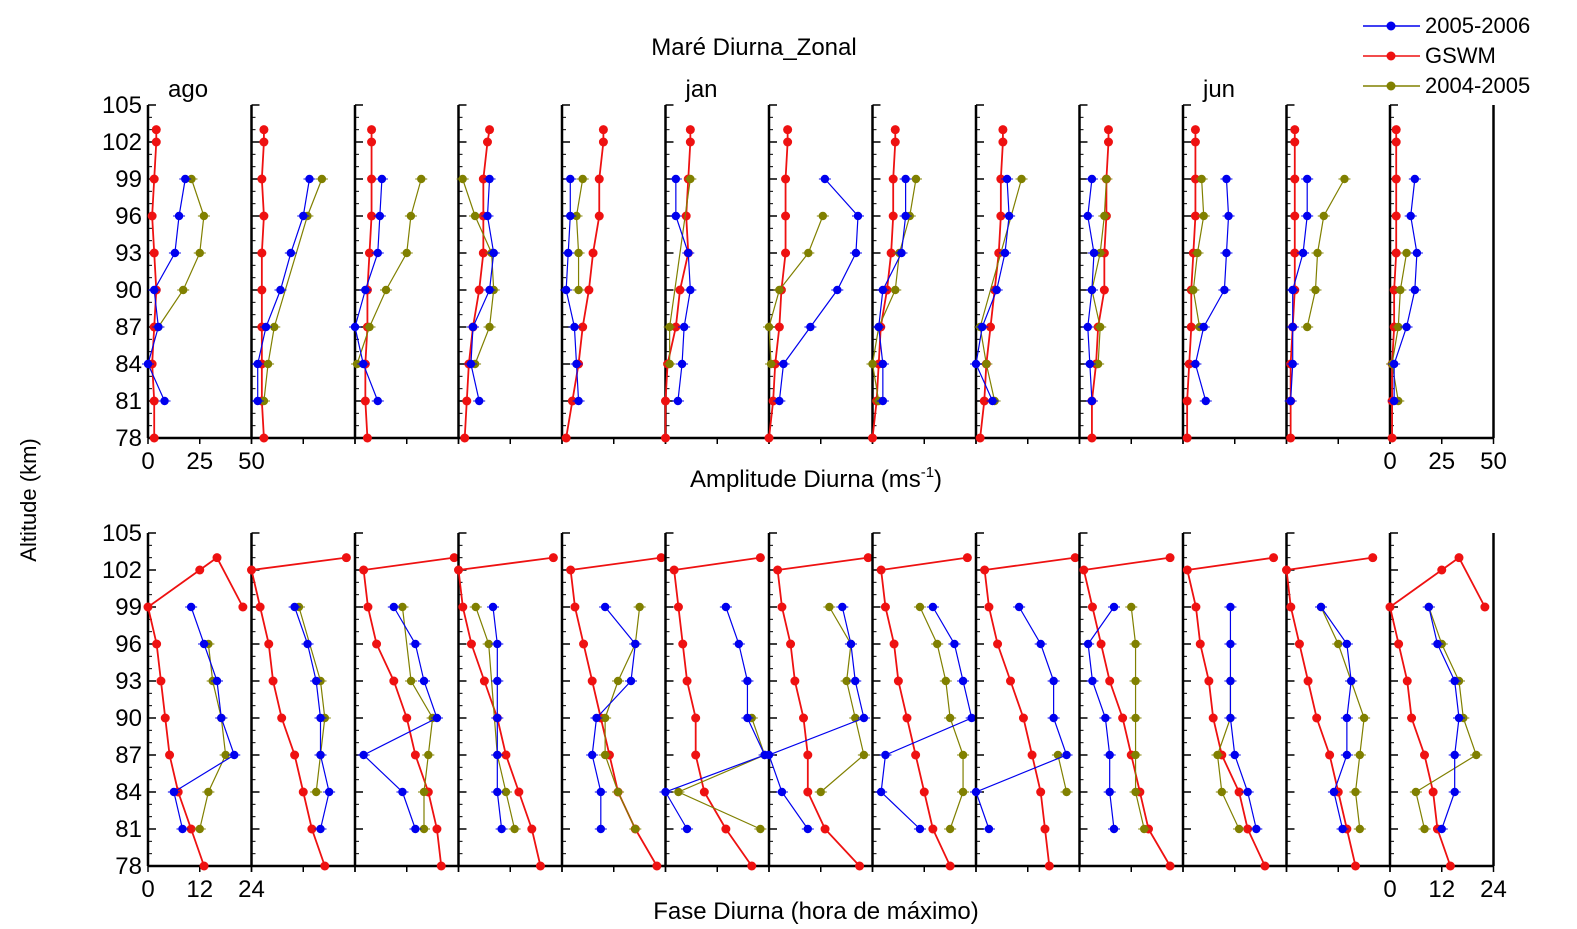 The image size is (1577, 929). Describe the element at coordinates (1131, 702) in the screenshot. I see `phase-panel-abr` at that location.